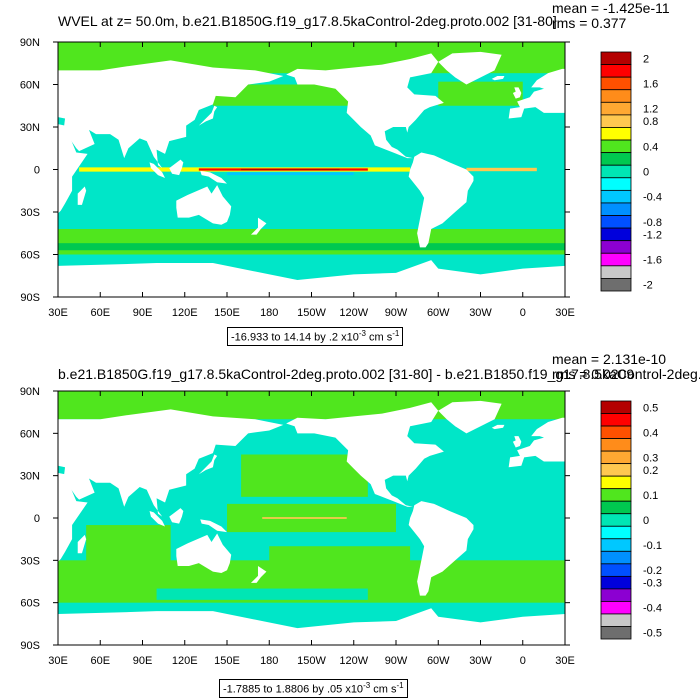 This screenshot has height=700, width=700. Describe the element at coordinates (652, 223) in the screenshot. I see `colorbar-label: -0.8` at that location.